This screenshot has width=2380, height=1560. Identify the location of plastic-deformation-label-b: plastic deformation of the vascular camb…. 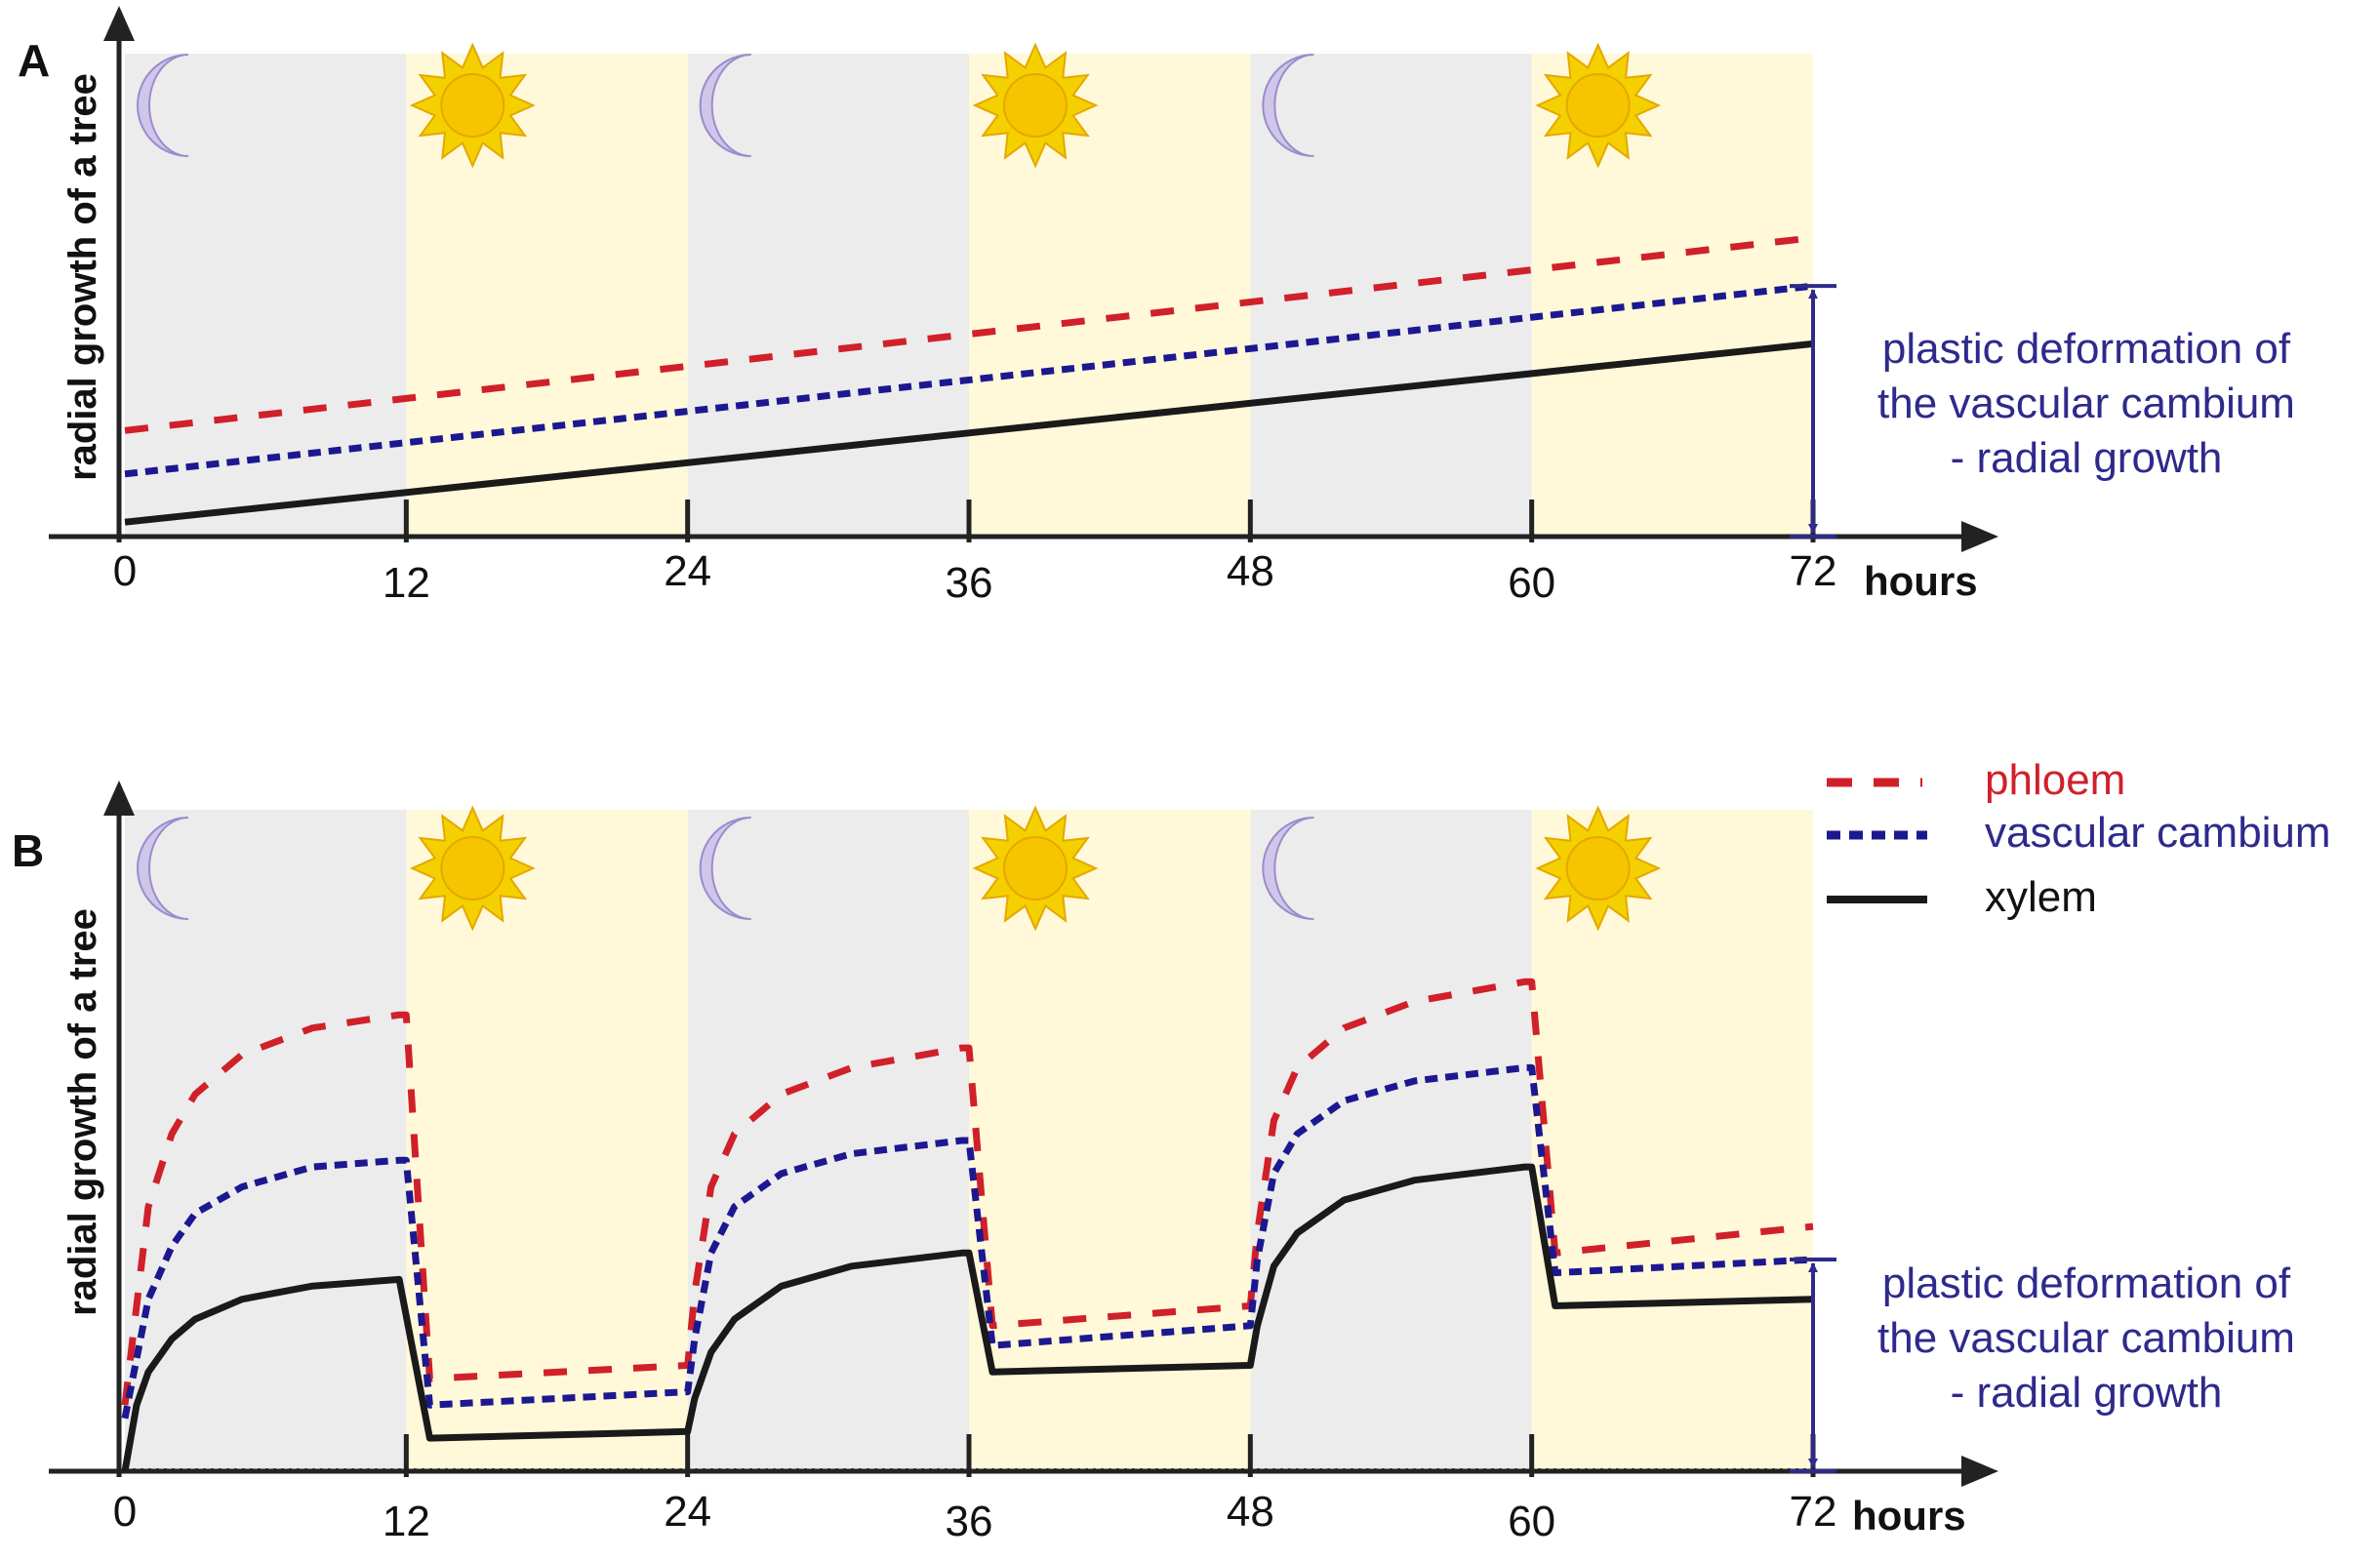
(2086, 1338).